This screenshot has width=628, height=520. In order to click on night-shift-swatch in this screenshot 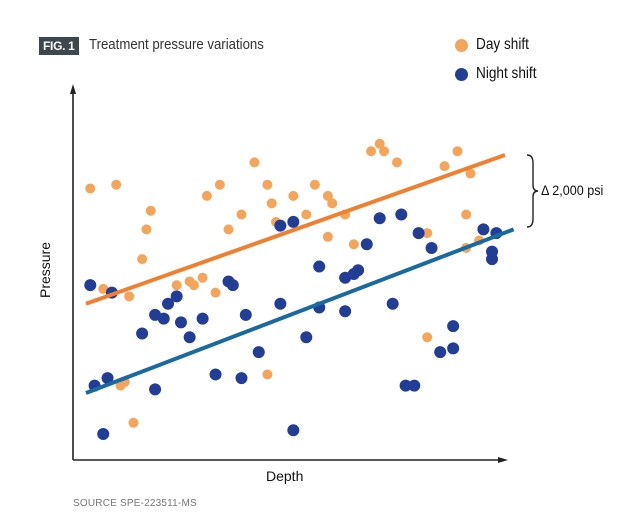, I will do `click(461, 74)`.